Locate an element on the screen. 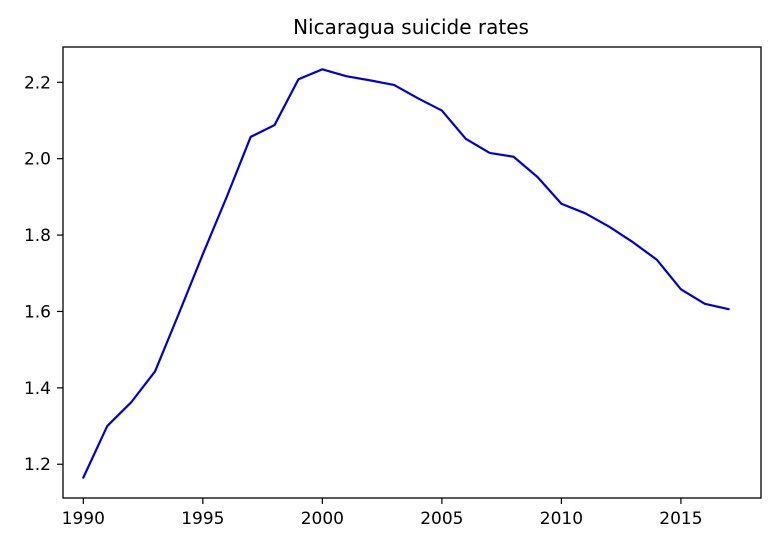 The image size is (775, 549). y-tick-label: 1.4 is located at coordinates (37, 389).